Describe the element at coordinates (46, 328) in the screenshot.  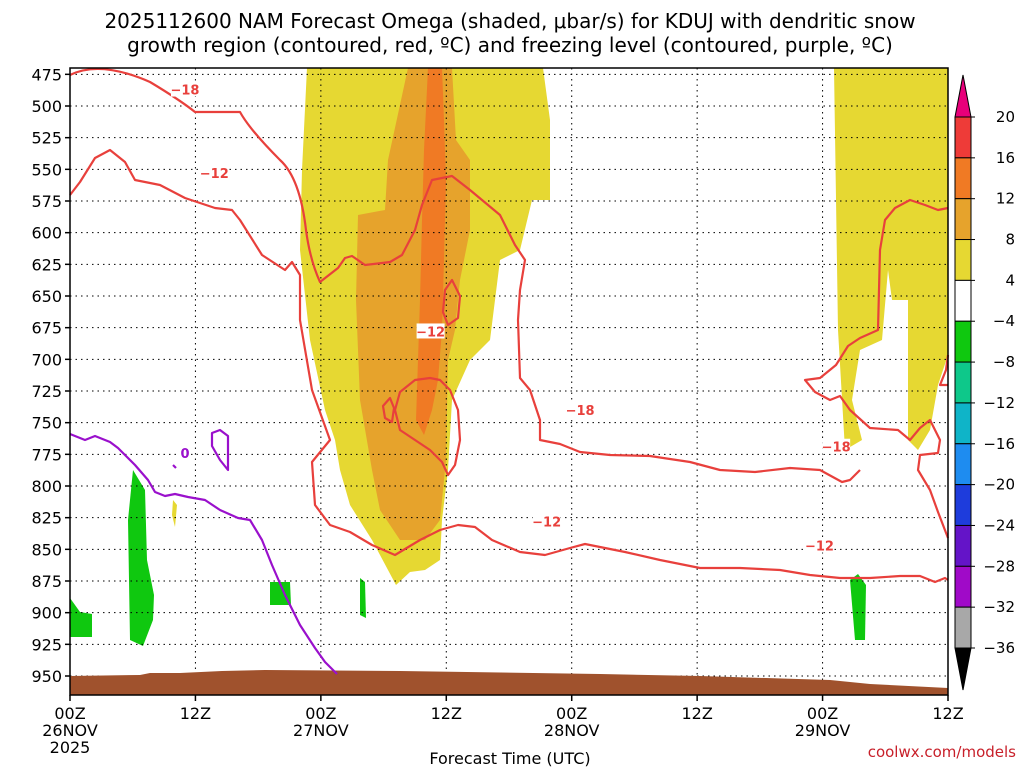
I see `y-tick-label: 675` at that location.